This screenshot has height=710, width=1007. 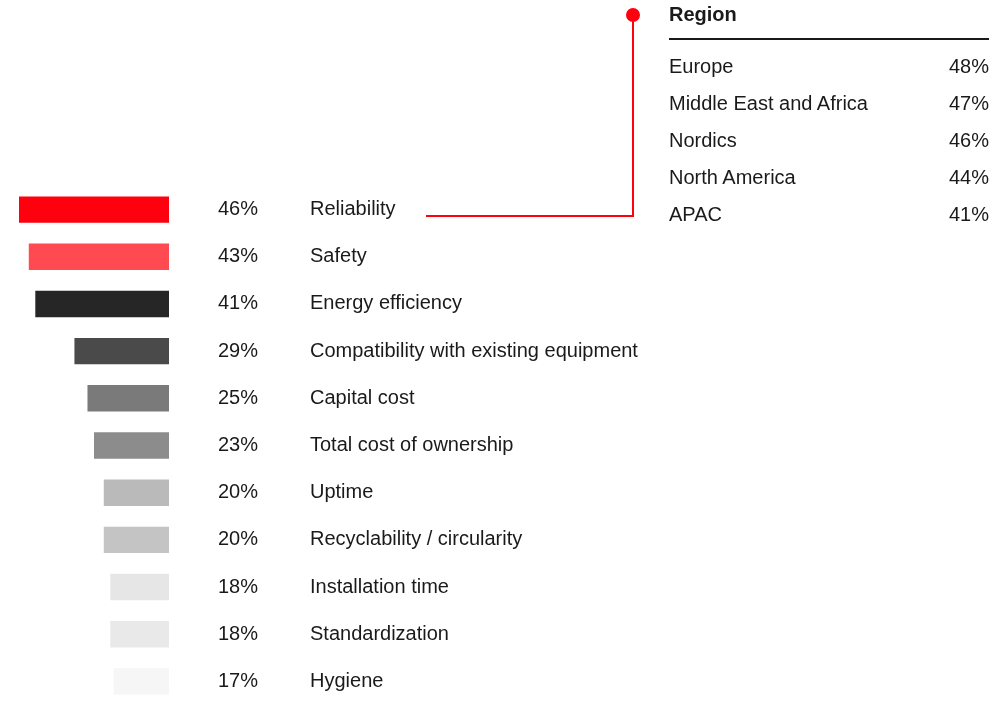 I want to click on text: Europe, so click(x=701, y=66).